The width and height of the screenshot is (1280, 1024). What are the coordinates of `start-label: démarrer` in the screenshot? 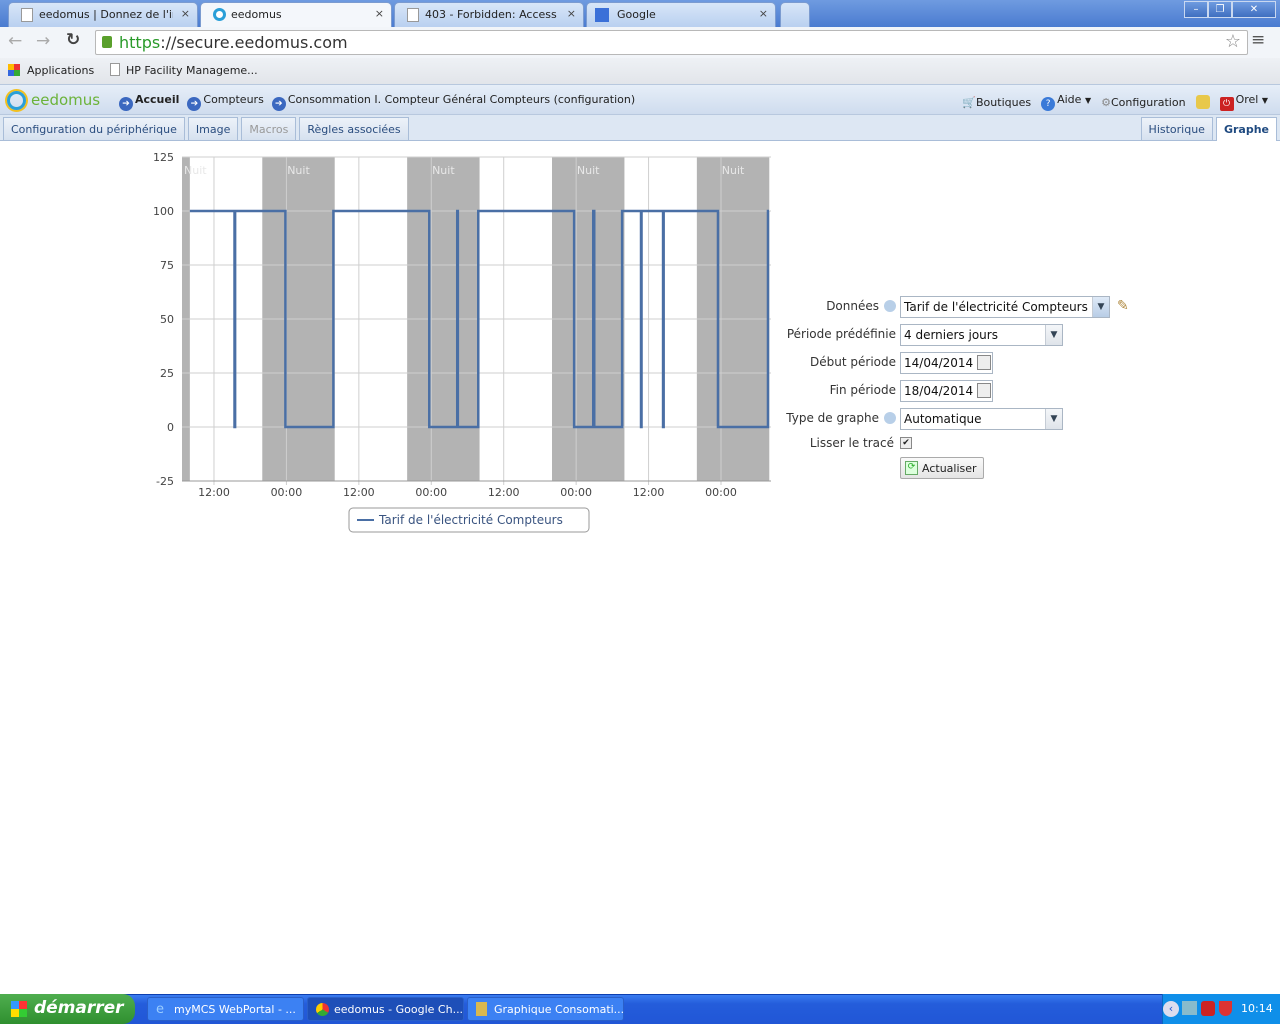 It's located at (79, 1008).